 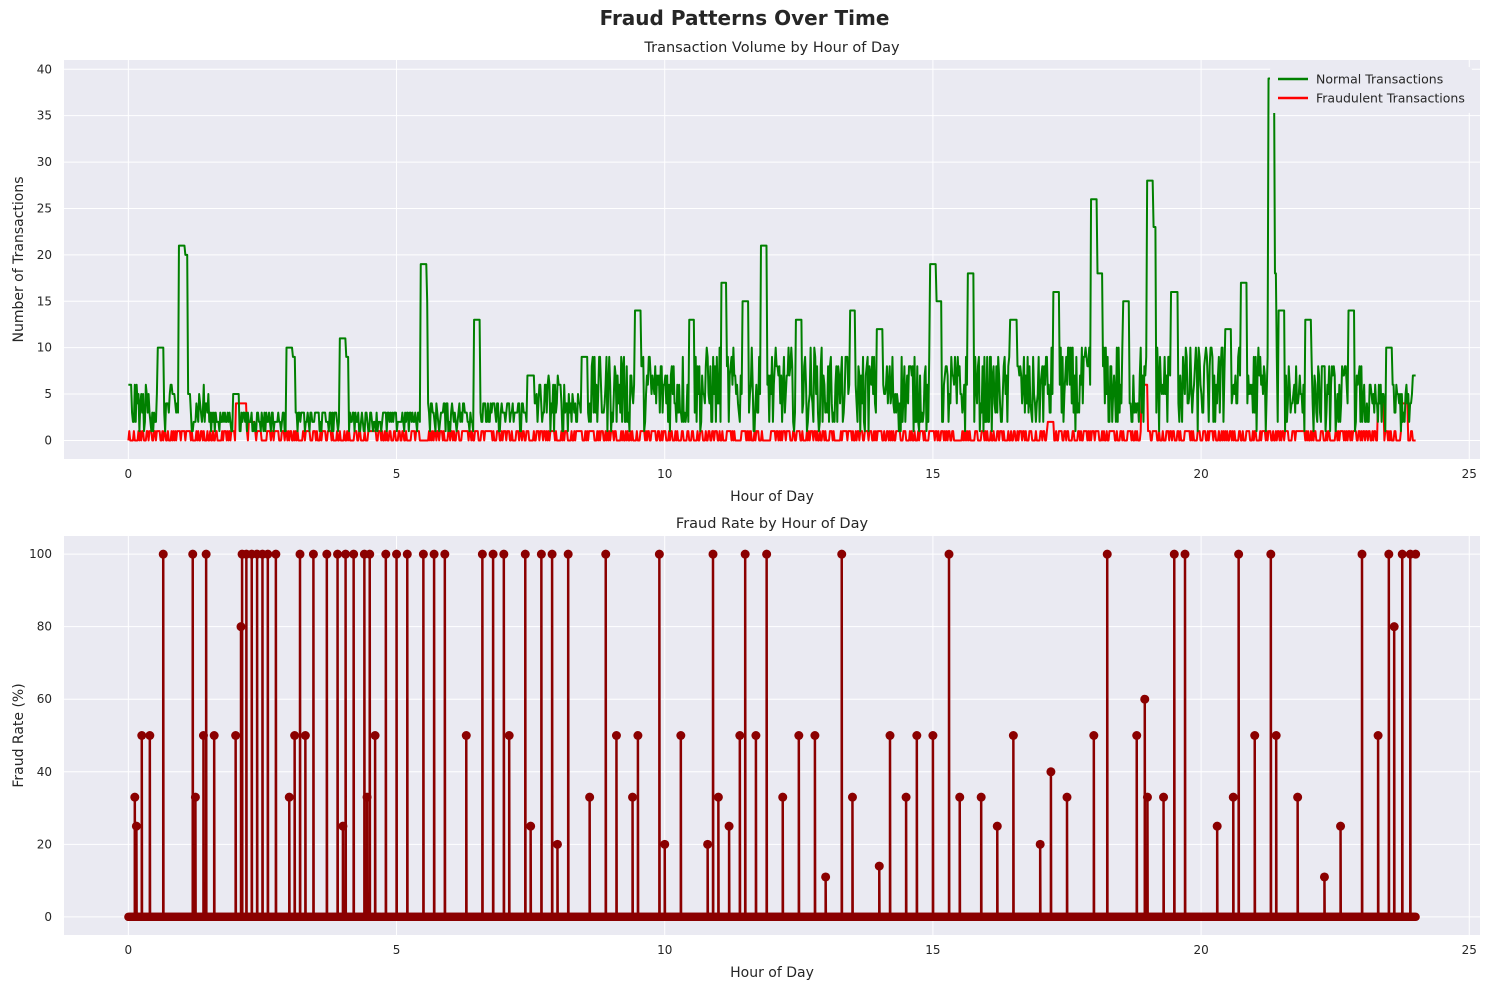 I want to click on x-tick-label: 5, so click(x=397, y=474).